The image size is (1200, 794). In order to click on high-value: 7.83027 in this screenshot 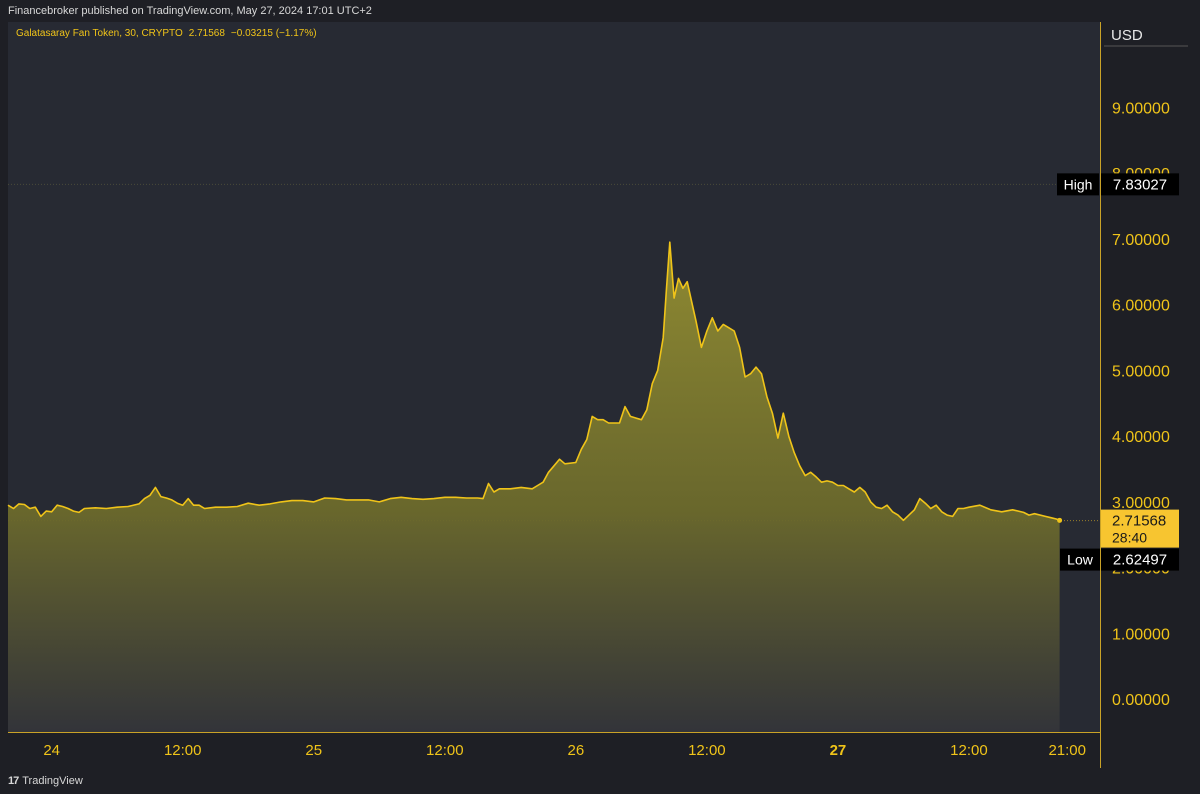, I will do `click(1140, 184)`.